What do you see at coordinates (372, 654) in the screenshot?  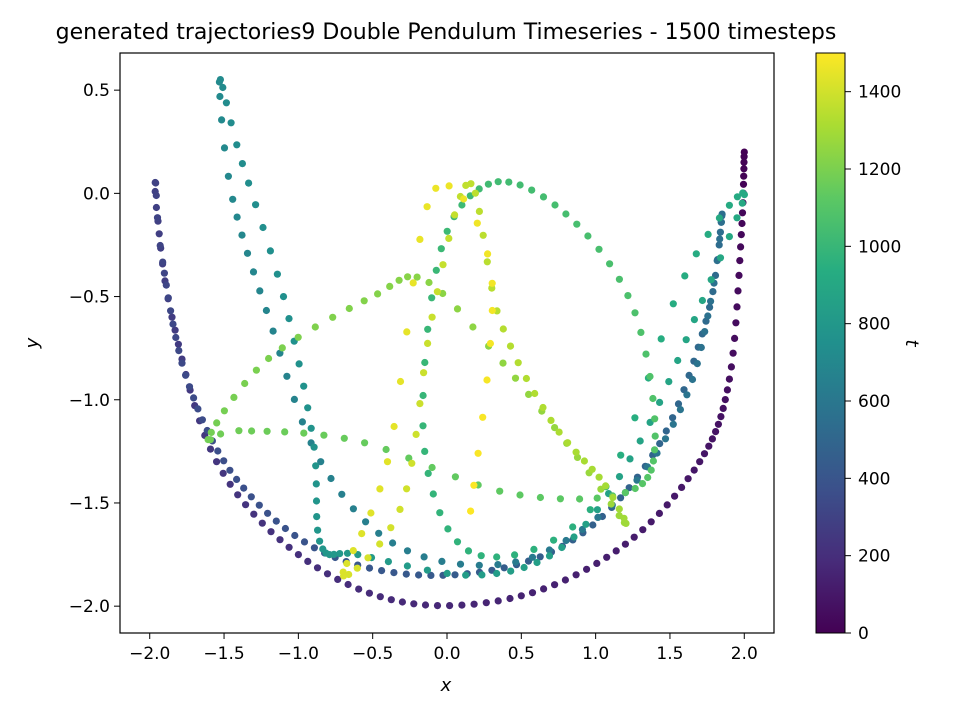 I see `x-tick-label: −0.5` at bounding box center [372, 654].